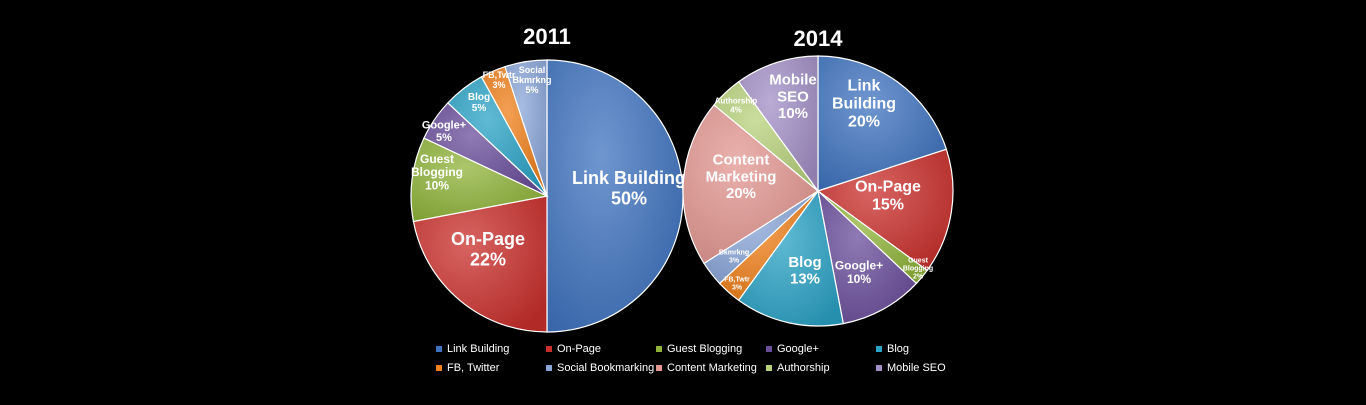 This screenshot has width=1366, height=405. I want to click on legend-item-mobile-seo: Mobile SEO, so click(911, 368).